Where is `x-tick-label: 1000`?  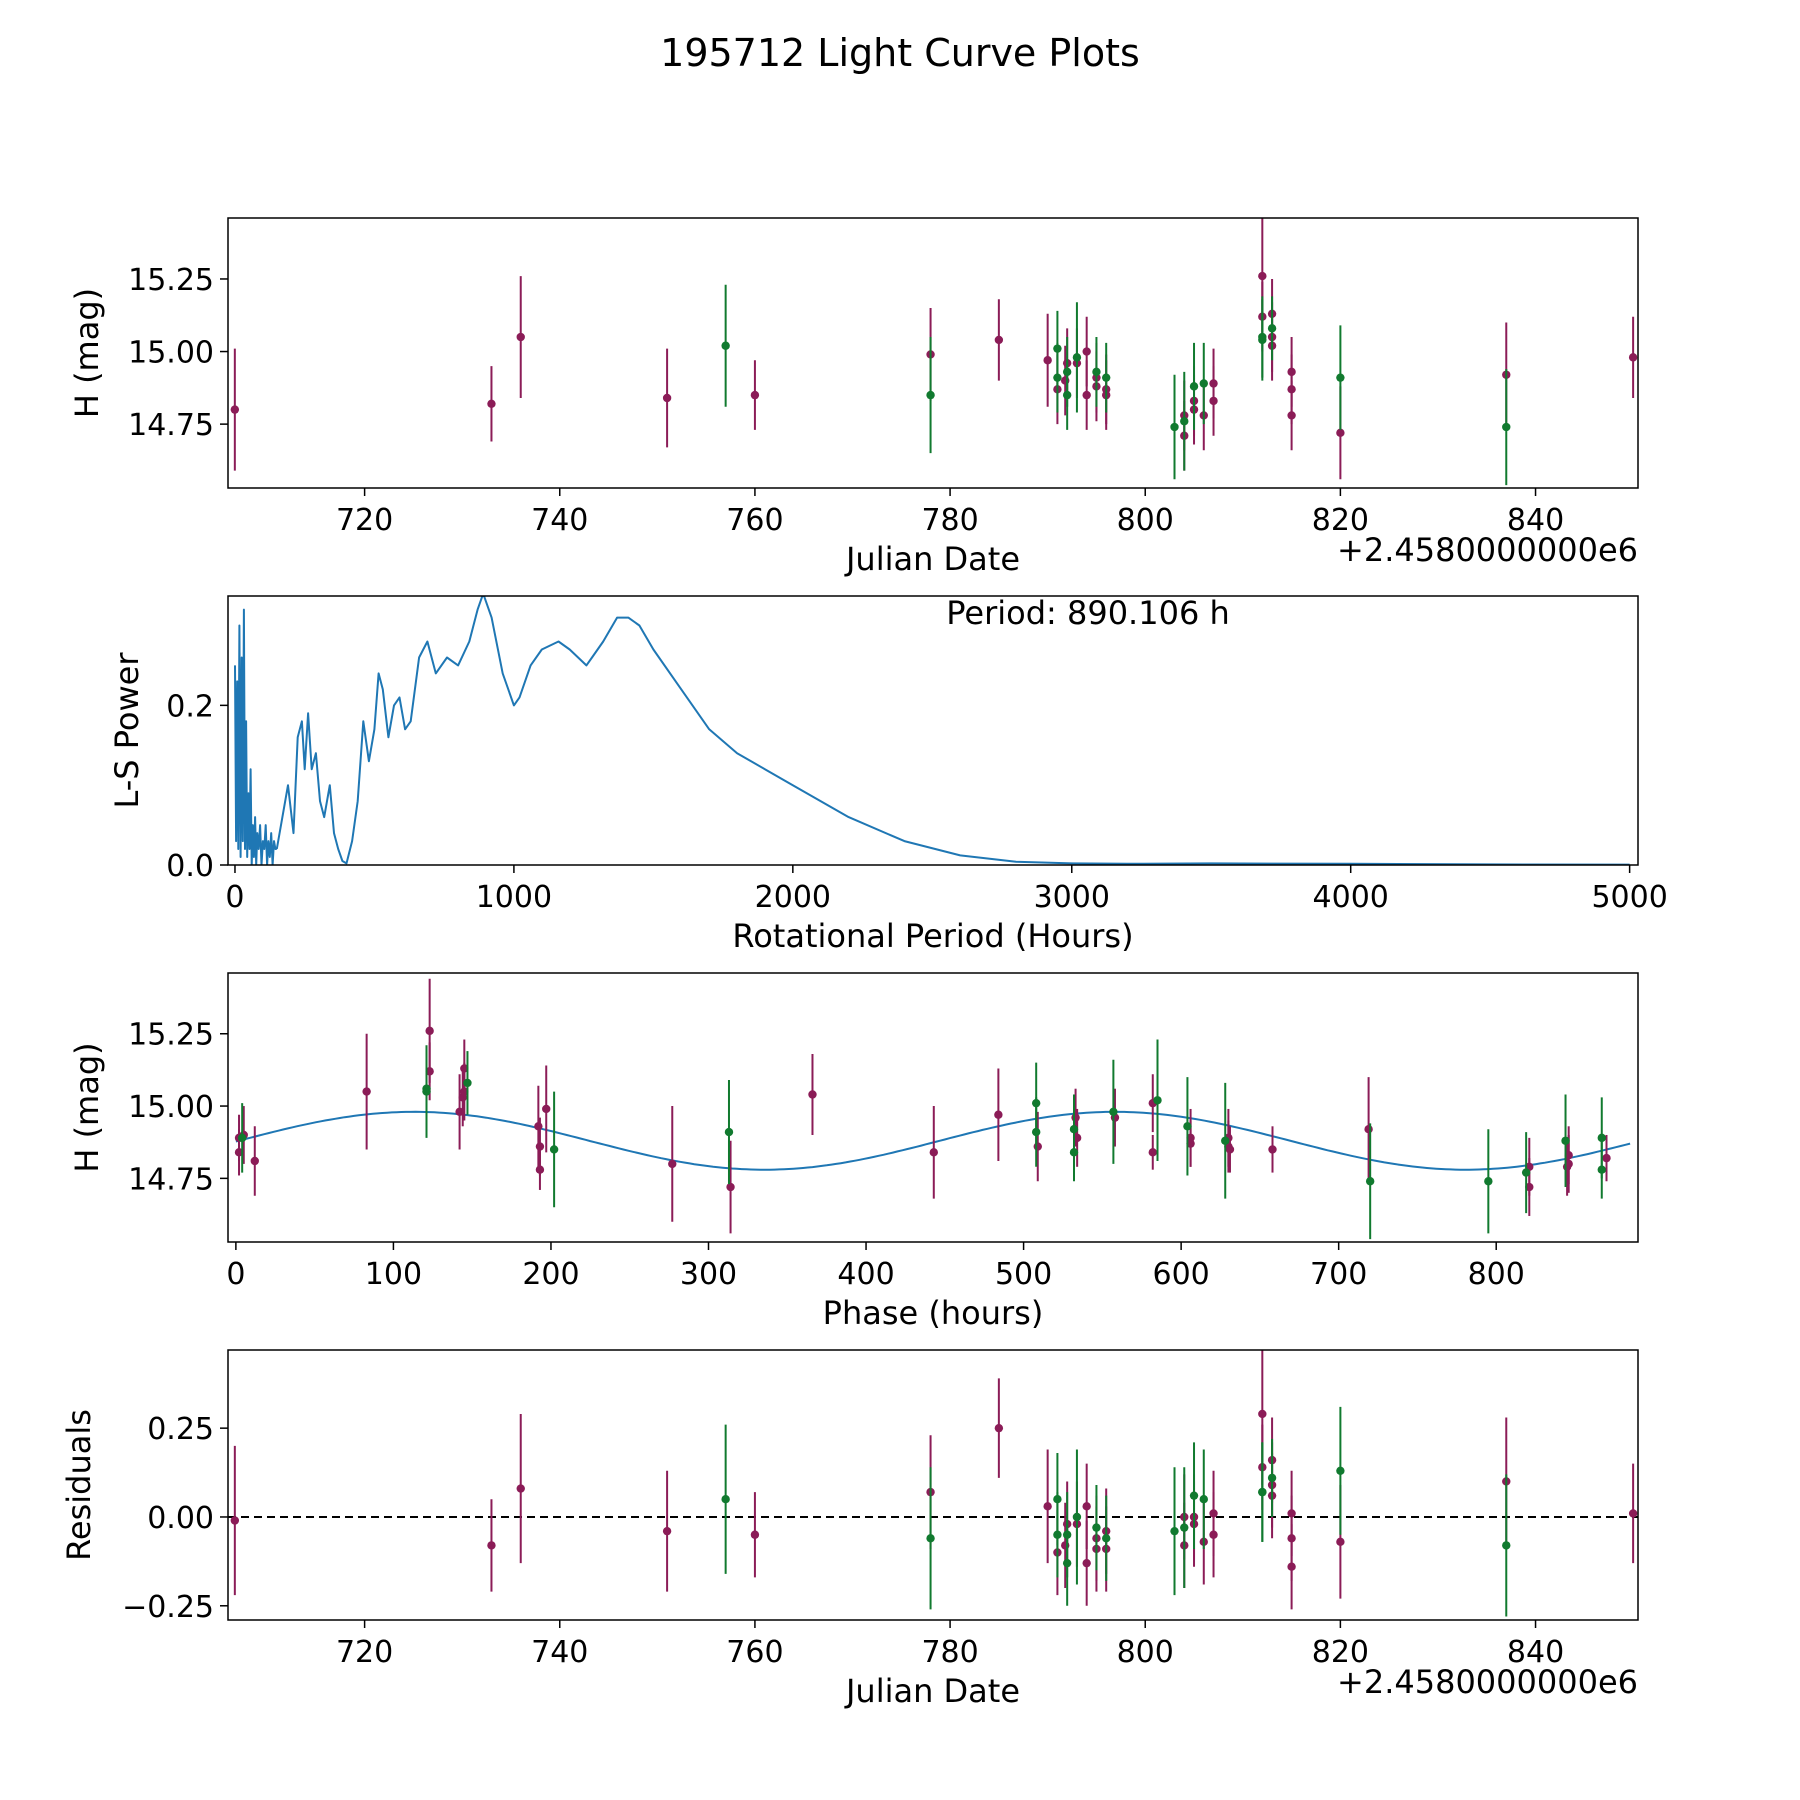
x-tick-label: 1000 is located at coordinates (514, 897).